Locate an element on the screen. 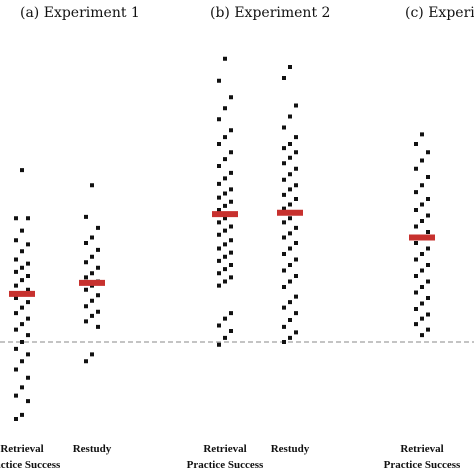 Image resolution: width=474 pixels, height=474 pixels. category-label: Retrieval is located at coordinates (421, 449).